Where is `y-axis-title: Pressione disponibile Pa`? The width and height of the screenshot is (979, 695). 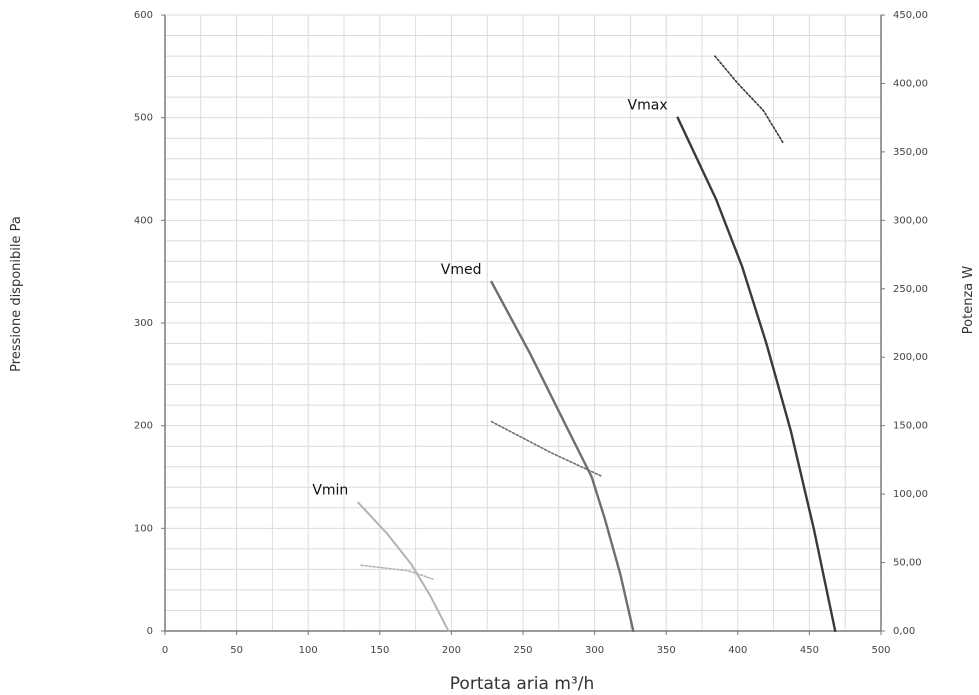
y-axis-title: Pressione disponibile Pa is located at coordinates (16, 294).